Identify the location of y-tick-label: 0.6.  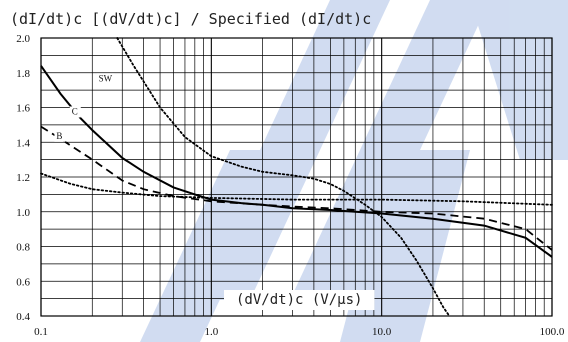
(23, 282).